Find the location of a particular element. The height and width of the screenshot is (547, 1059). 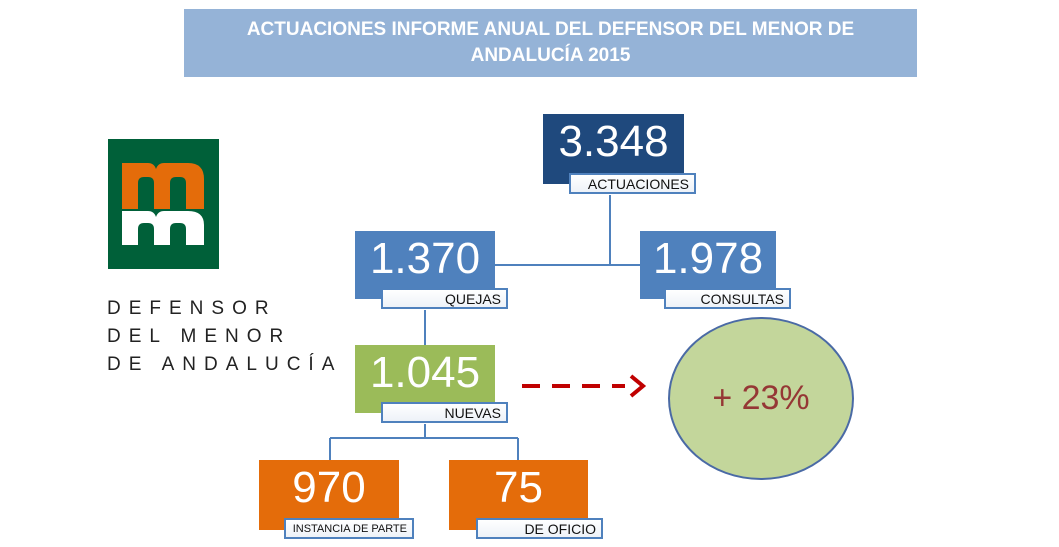

quejas-box: 1.370 is located at coordinates (425, 265).